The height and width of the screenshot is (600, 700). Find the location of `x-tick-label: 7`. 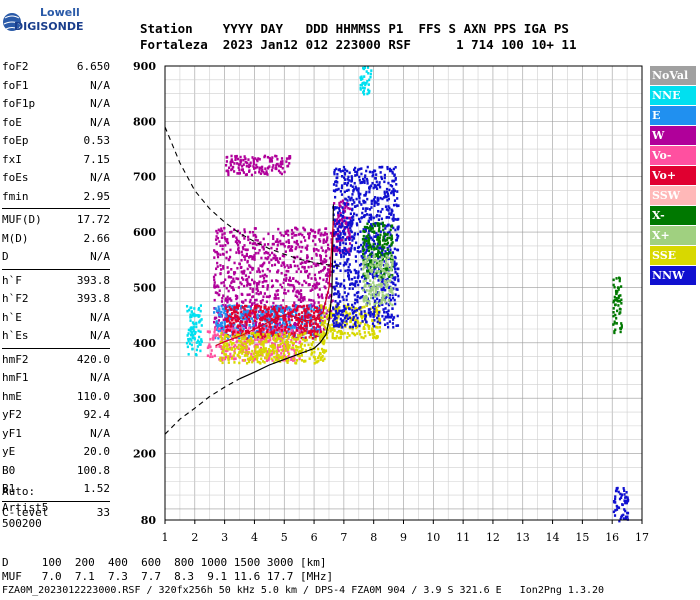

x-tick-label: 7 is located at coordinates (343, 537).